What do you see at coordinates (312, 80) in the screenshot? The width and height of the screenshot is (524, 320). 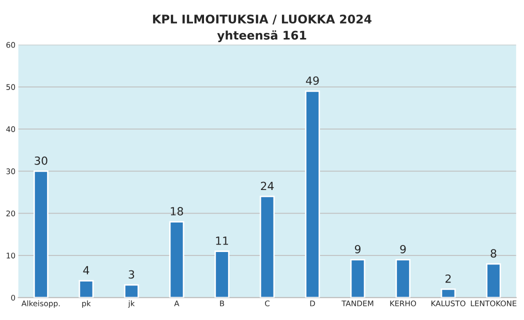 I see `data-label: 49` at bounding box center [312, 80].